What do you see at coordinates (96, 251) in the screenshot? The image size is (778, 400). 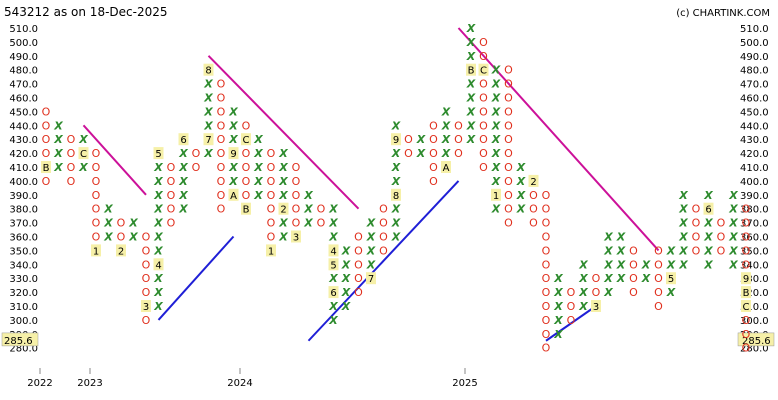 I see `month-marker: 1` at bounding box center [96, 251].